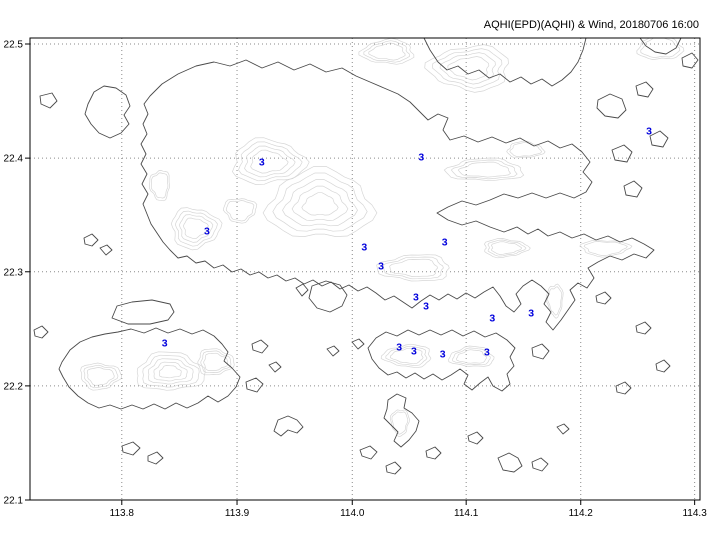 This screenshot has width=728, height=536. What do you see at coordinates (581, 513) in the screenshot?
I see `x-tick-label: 114.2` at bounding box center [581, 513].